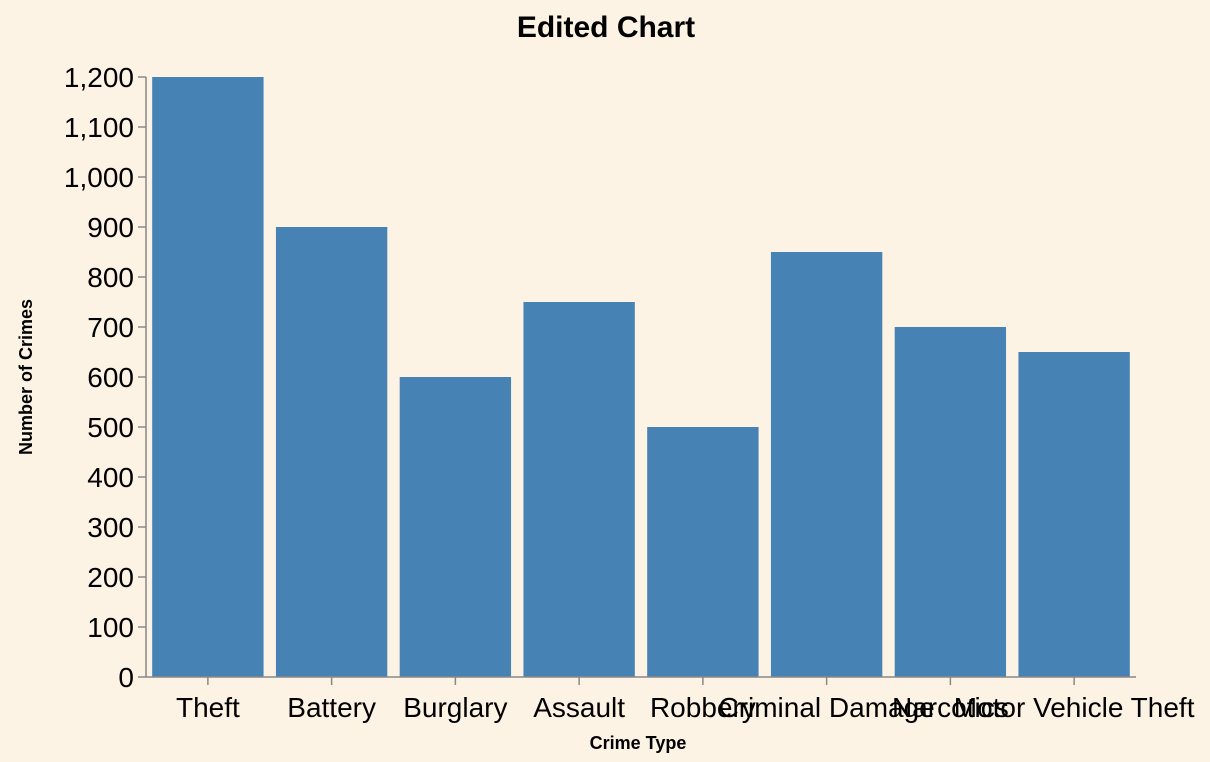 The width and height of the screenshot is (1210, 762). What do you see at coordinates (606, 27) in the screenshot?
I see `chart-title: Edited Chart` at bounding box center [606, 27].